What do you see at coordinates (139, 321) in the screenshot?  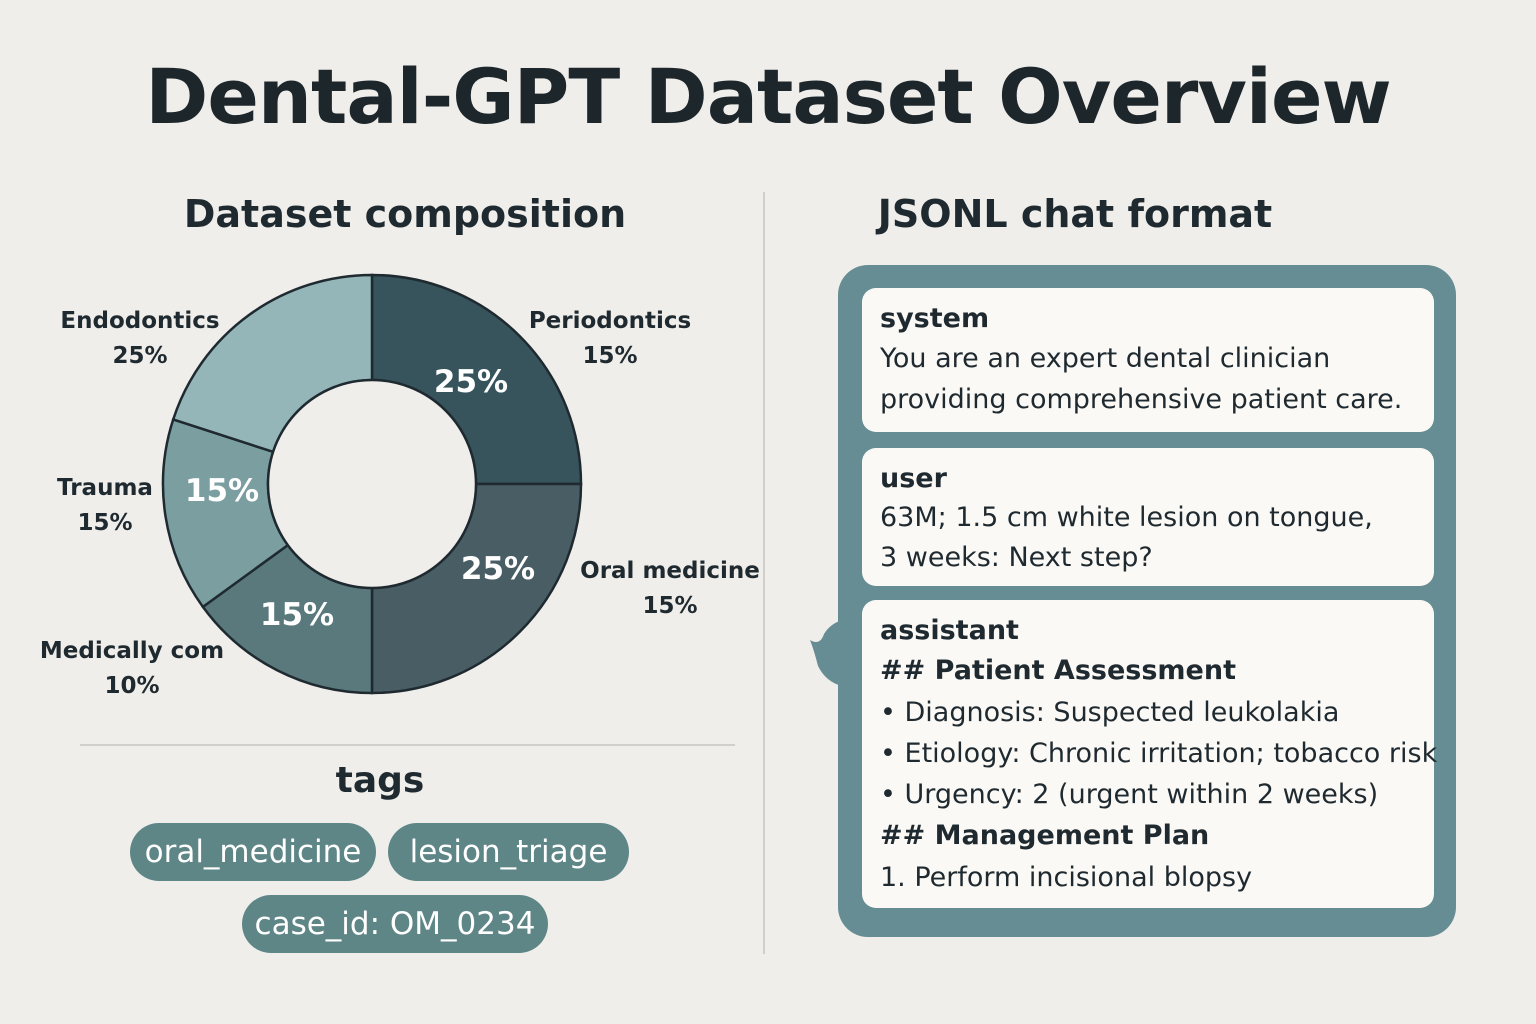 I see `slice-category-label: Endodontics` at bounding box center [139, 321].